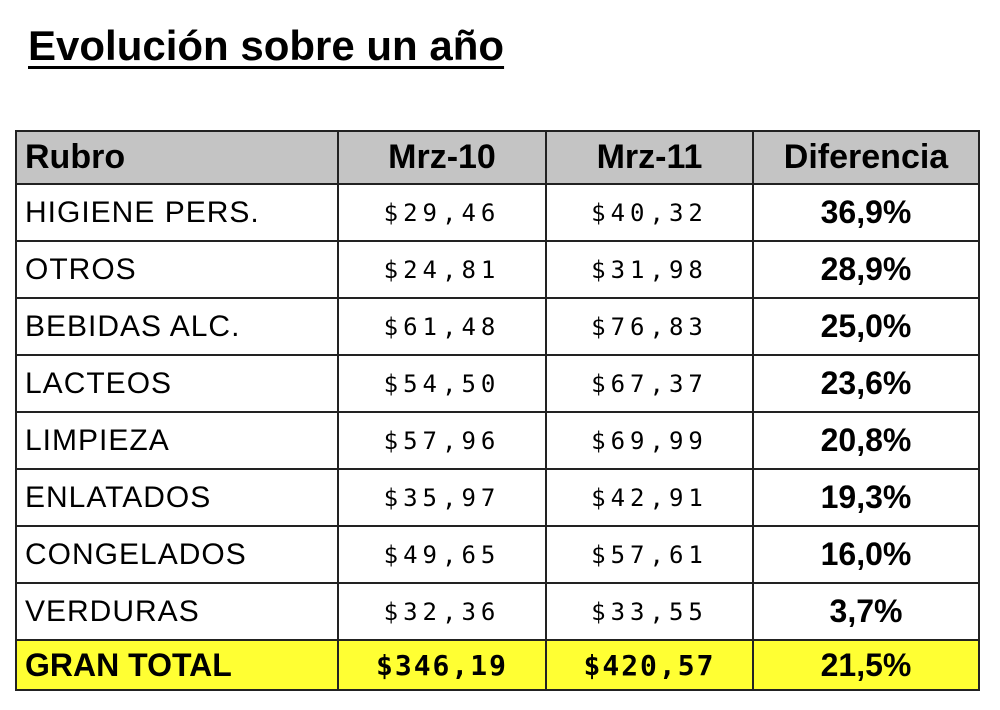  What do you see at coordinates (866, 611) in the screenshot?
I see `cell: 3,7%` at bounding box center [866, 611].